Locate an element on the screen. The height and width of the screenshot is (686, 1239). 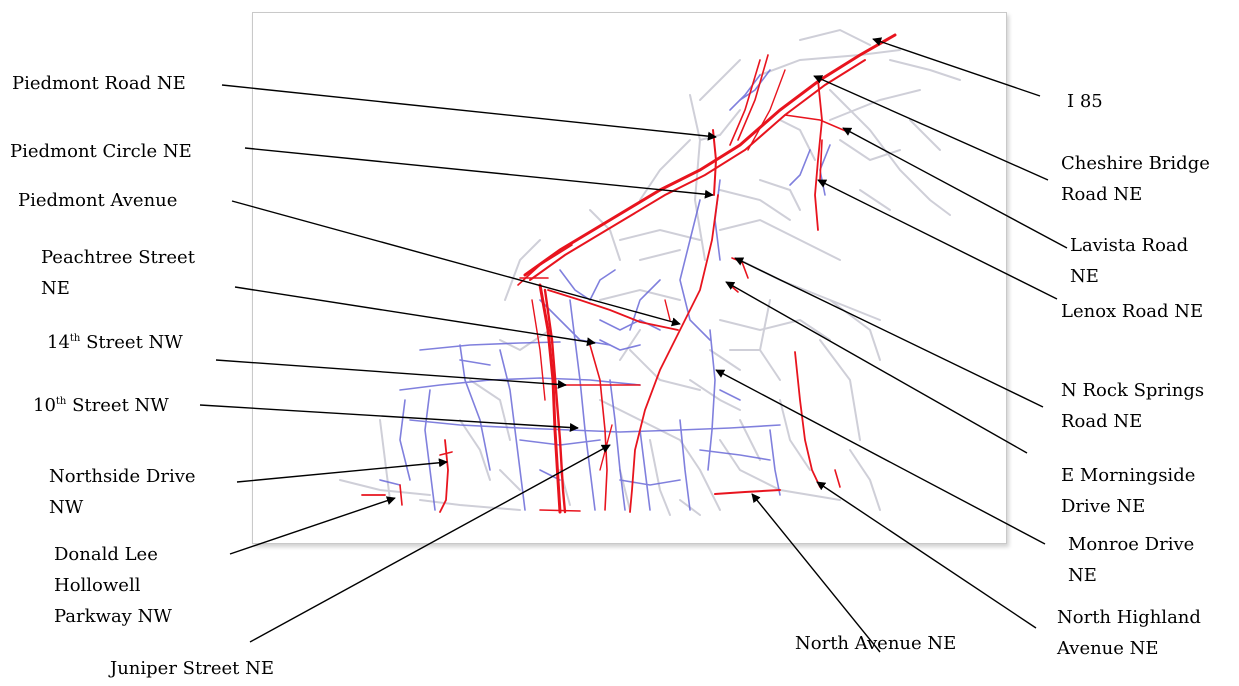
arrow-piedmont-circle-ne is located at coordinates (479, 173).